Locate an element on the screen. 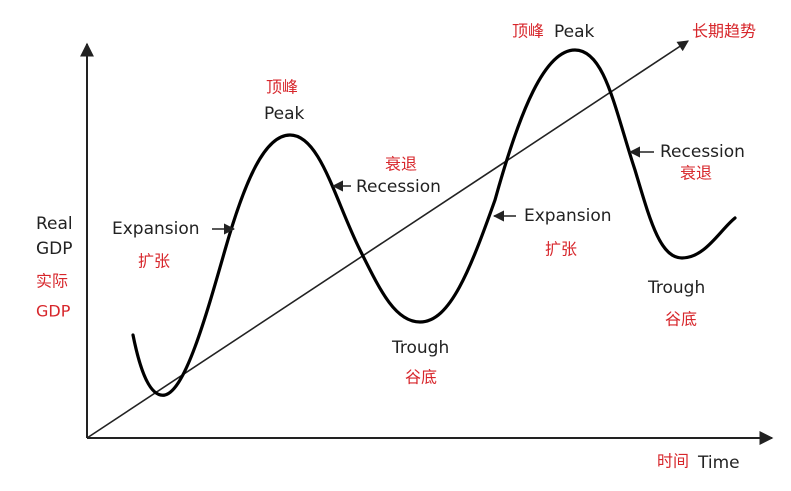 Image resolution: width=791 pixels, height=491 pixels. y-axis-label: GDP is located at coordinates (54, 249).